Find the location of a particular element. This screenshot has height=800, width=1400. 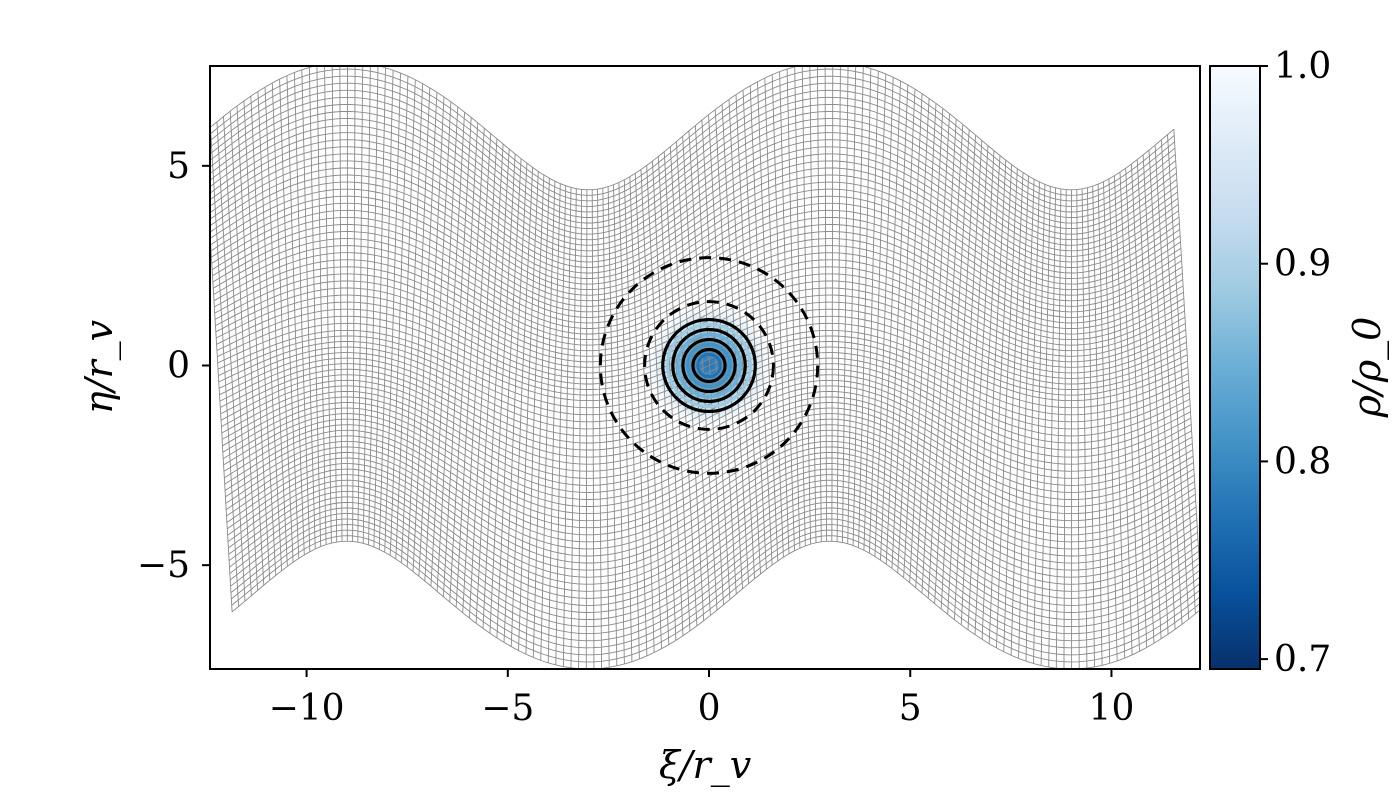

colorbar-tick-label: 1.0 is located at coordinates (1302, 66).